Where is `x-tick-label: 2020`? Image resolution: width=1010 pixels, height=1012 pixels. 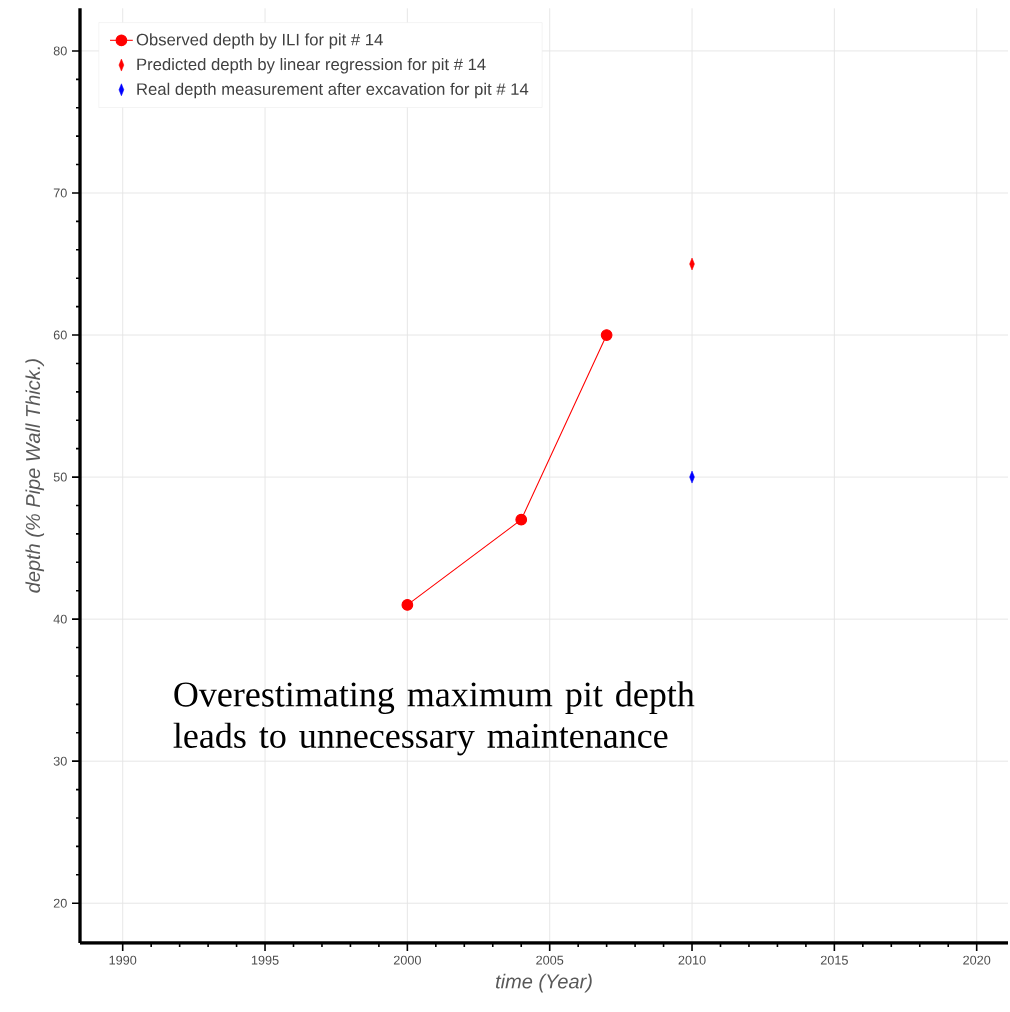
x-tick-label: 2020 is located at coordinates (977, 960).